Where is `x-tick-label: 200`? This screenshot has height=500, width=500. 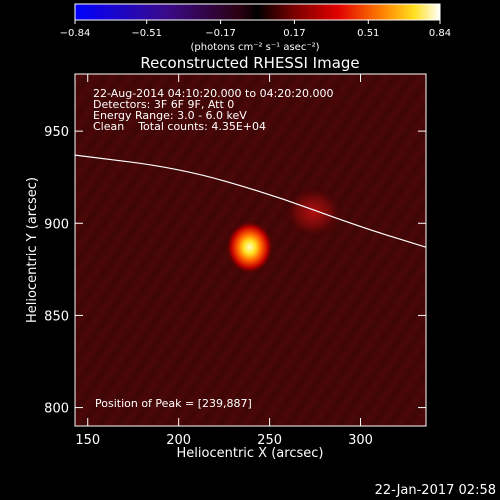
x-tick-label: 200 is located at coordinates (178, 440).